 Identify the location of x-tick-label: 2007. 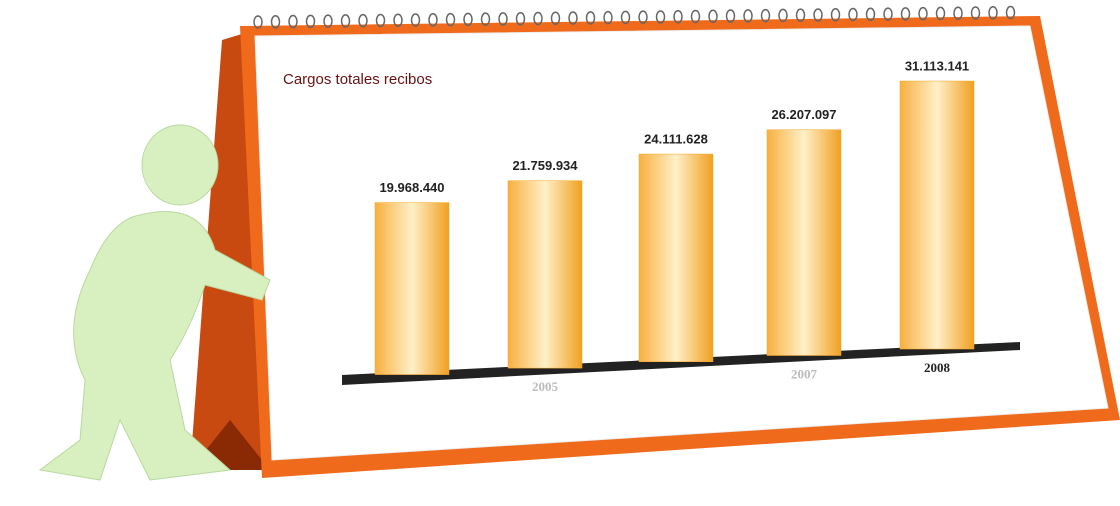
(804, 373).